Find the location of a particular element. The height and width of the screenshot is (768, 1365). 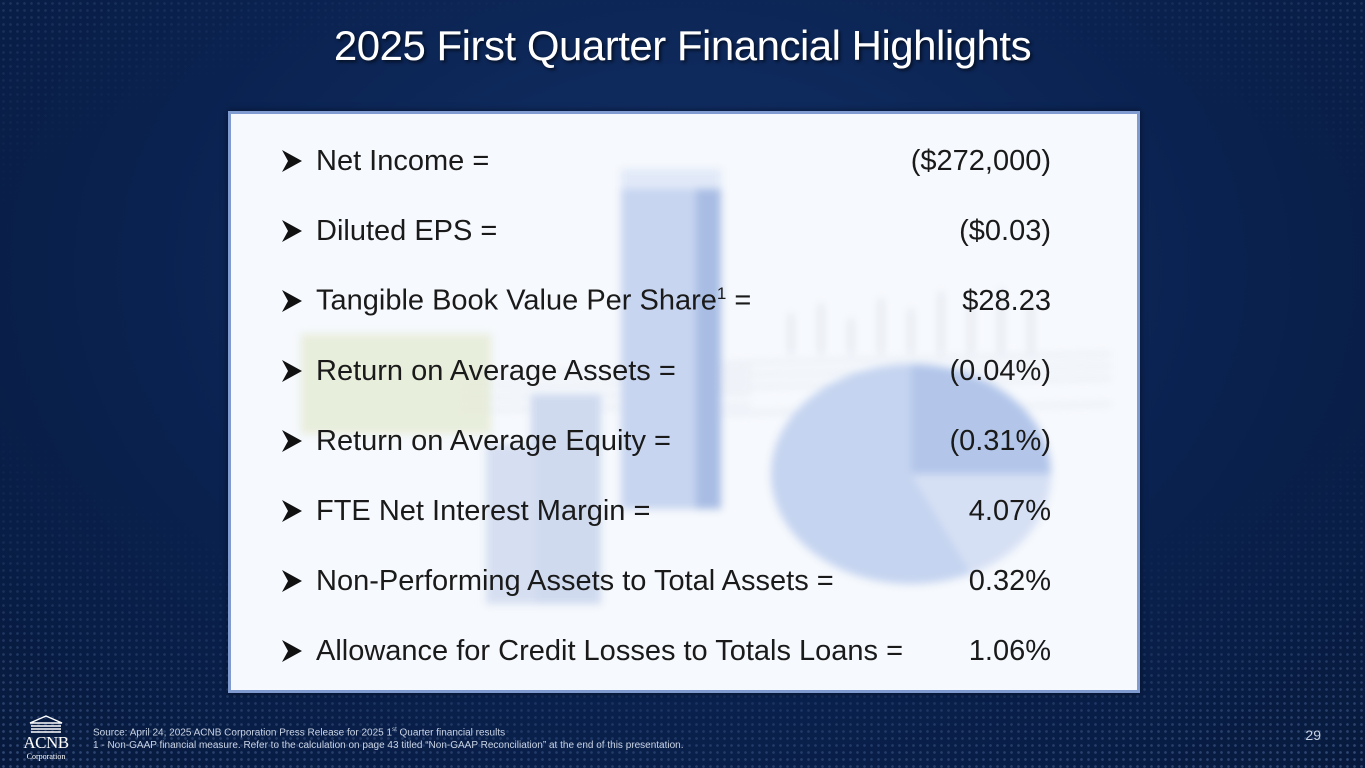

highlight-label: Return on Average Assets = is located at coordinates (496, 370).